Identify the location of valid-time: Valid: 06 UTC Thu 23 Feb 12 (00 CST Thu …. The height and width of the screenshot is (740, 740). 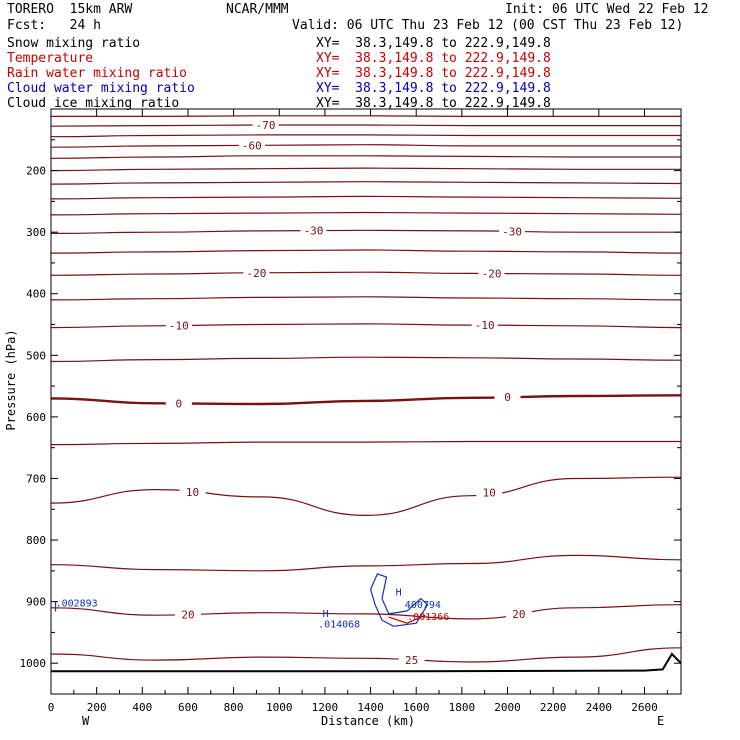
(488, 25).